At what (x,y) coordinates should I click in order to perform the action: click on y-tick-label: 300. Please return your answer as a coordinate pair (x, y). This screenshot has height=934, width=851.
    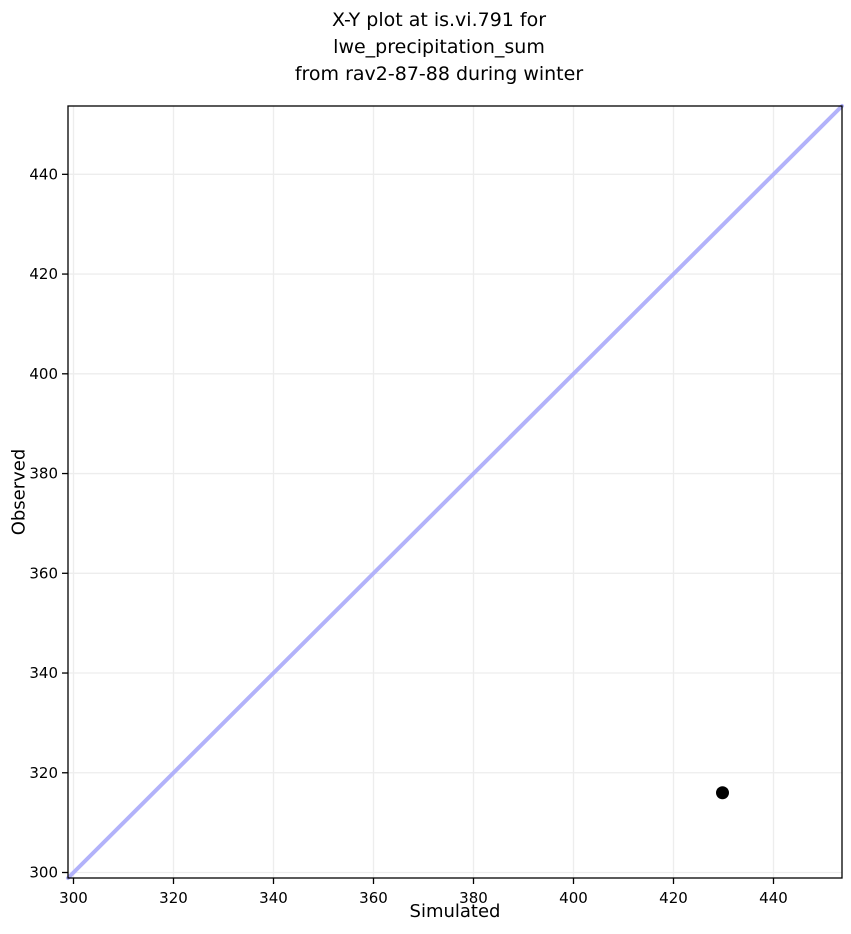
    Looking at the image, I should click on (43, 873).